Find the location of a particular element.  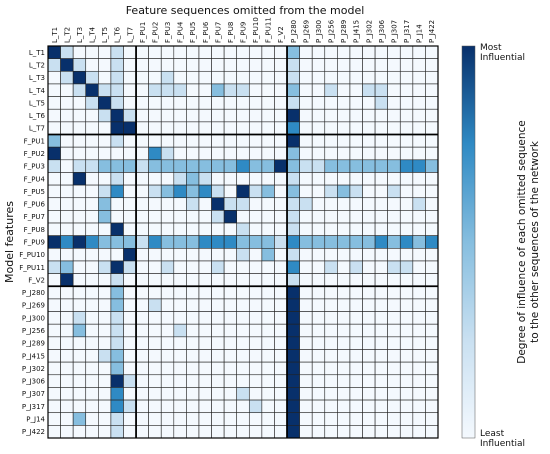

colorbar is located at coordinates (468, 242).